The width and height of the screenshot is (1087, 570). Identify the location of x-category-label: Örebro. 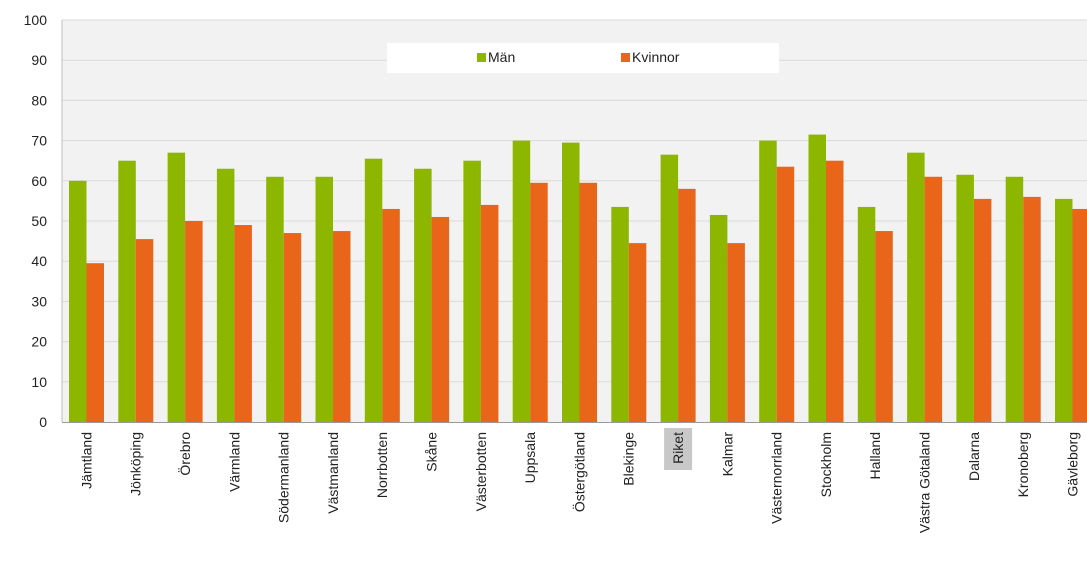
(184, 454).